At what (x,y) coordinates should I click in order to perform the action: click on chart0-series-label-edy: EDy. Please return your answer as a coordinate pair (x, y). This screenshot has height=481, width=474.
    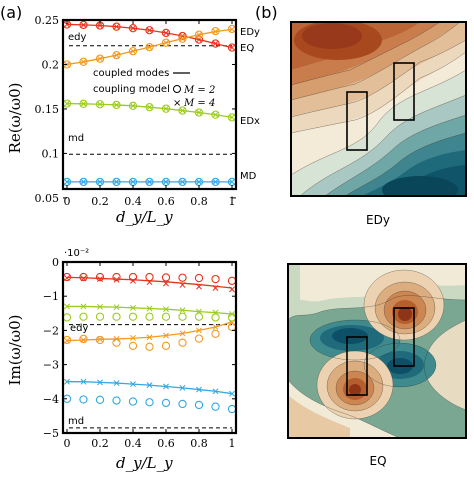
    Looking at the image, I should click on (250, 32).